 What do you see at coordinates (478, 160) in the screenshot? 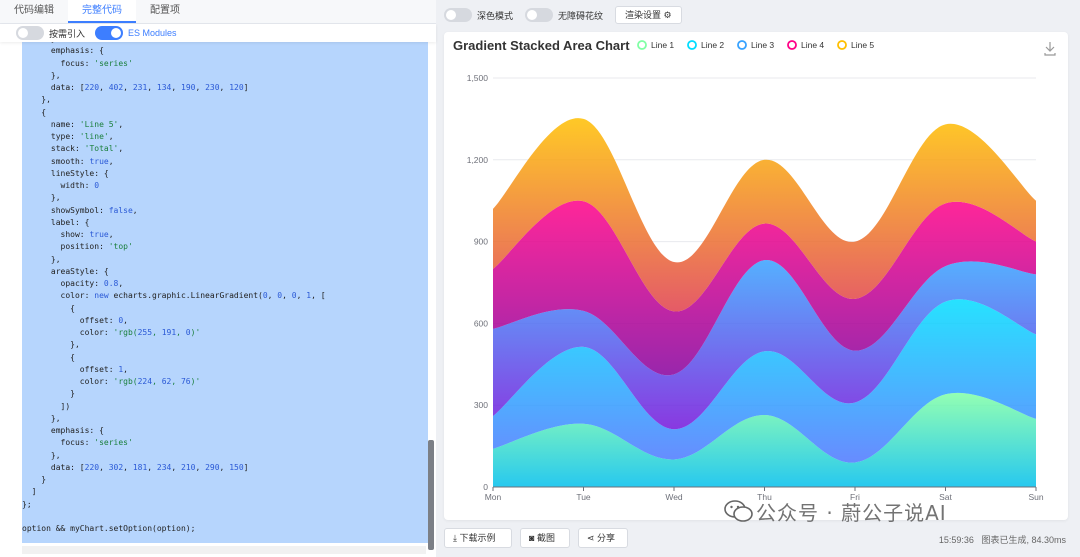
I see `y-tick-label: 1,200` at bounding box center [478, 160].